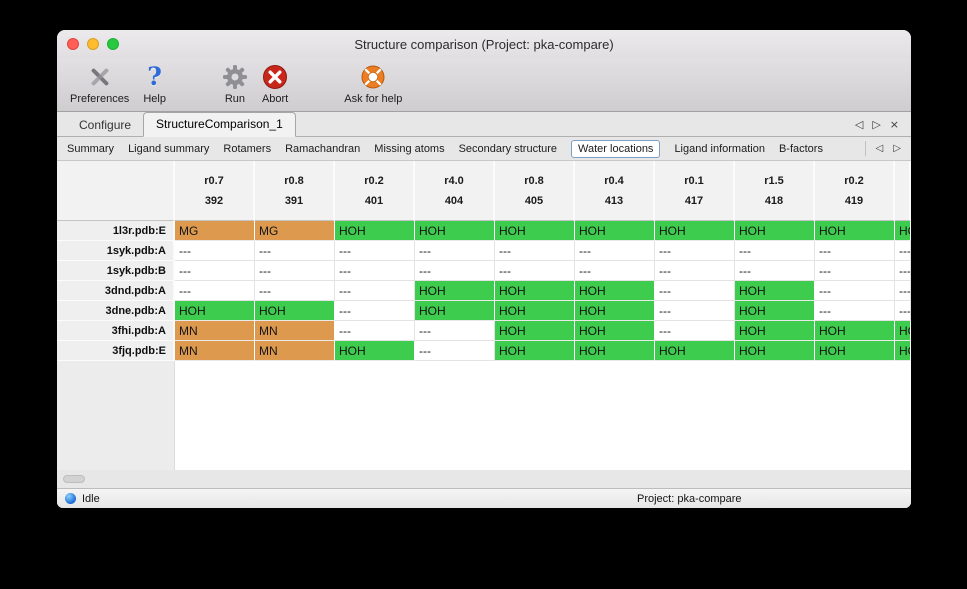 This screenshot has width=967, height=589. What do you see at coordinates (903, 191) in the screenshot?
I see `column-header` at bounding box center [903, 191].